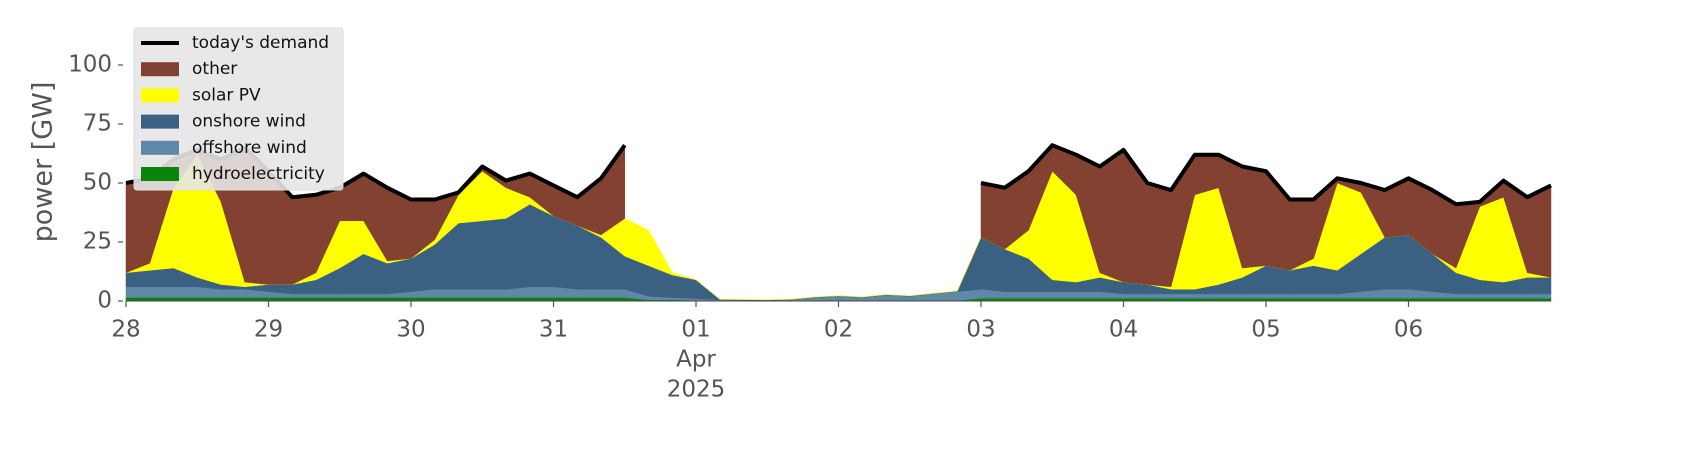 This screenshot has width=1706, height=464. I want to click on legend-label: offshore wind, so click(249, 148).